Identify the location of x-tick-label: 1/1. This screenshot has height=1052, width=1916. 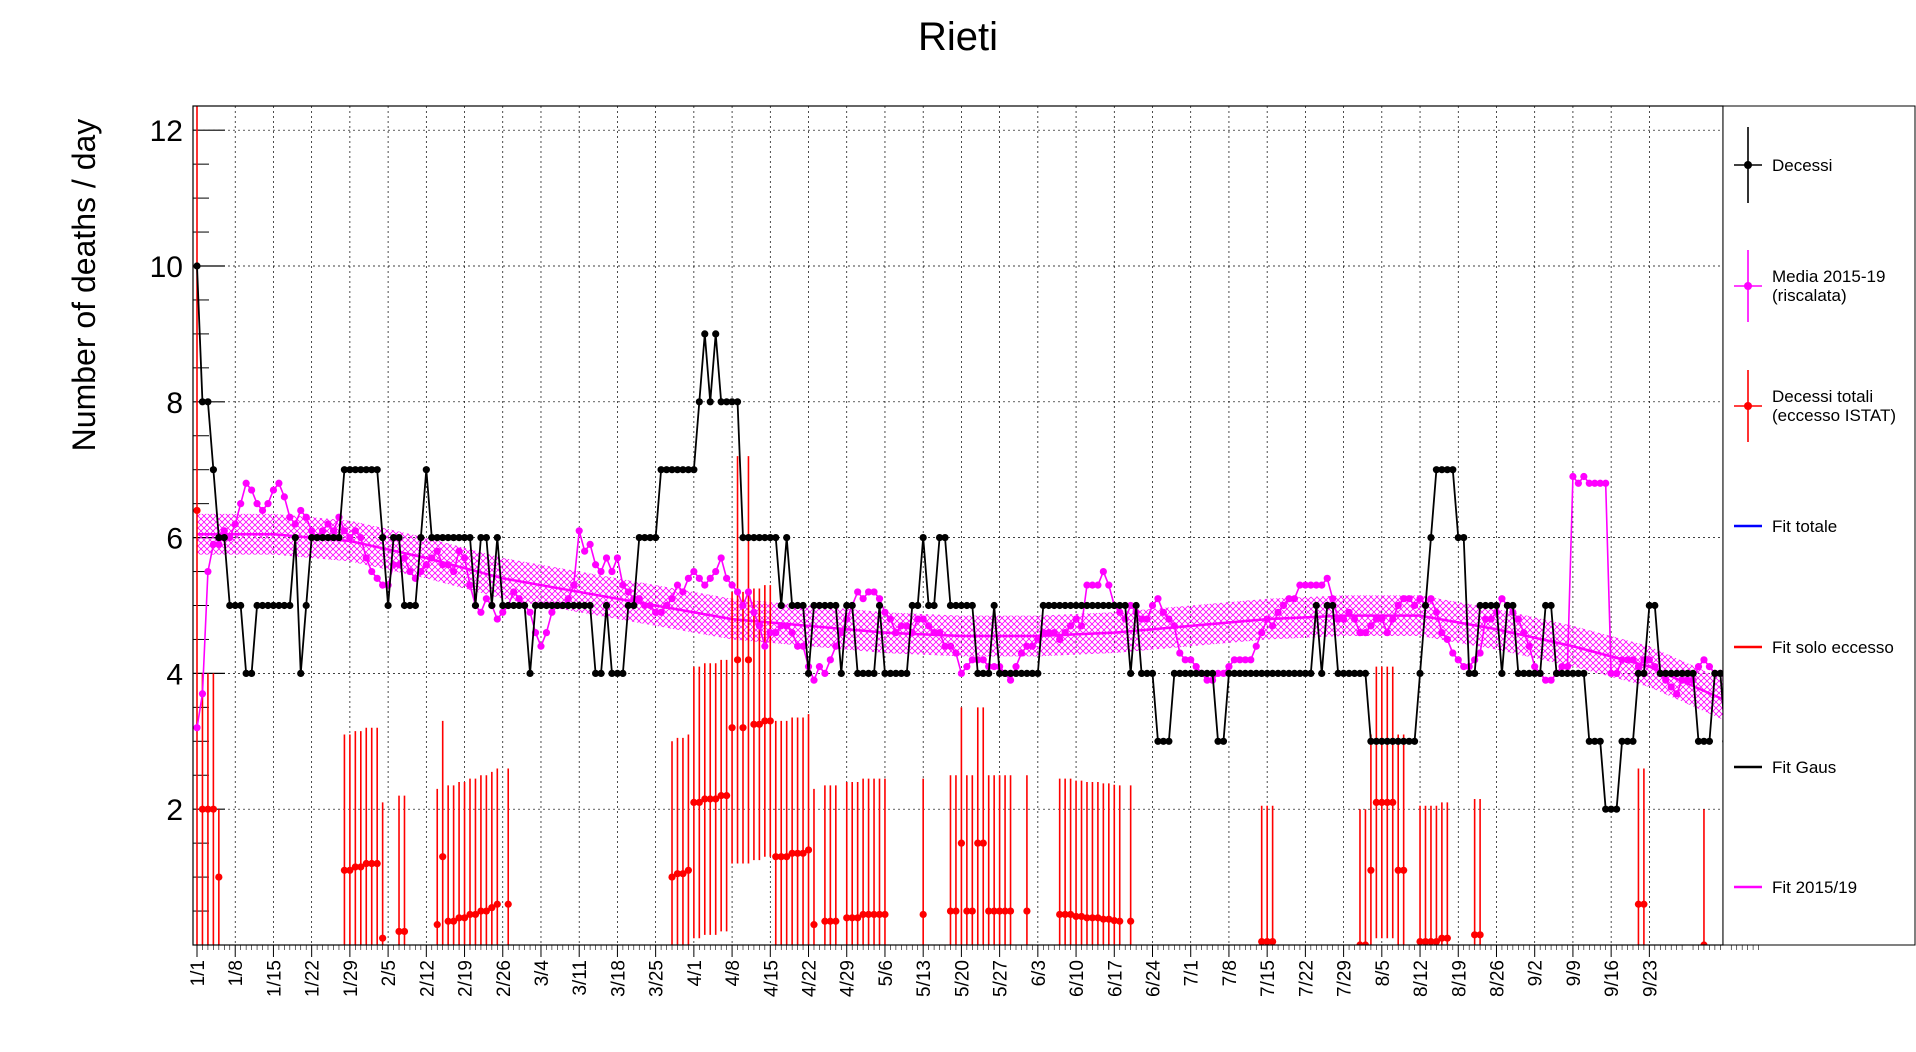
(198, 973).